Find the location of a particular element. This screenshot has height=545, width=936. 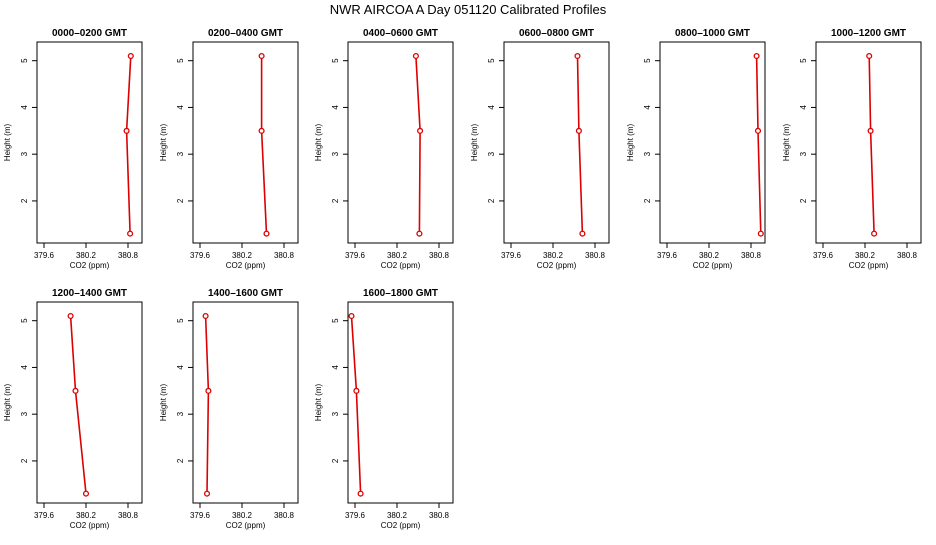

panel-title: 0800–1000 GMT is located at coordinates (712, 33).